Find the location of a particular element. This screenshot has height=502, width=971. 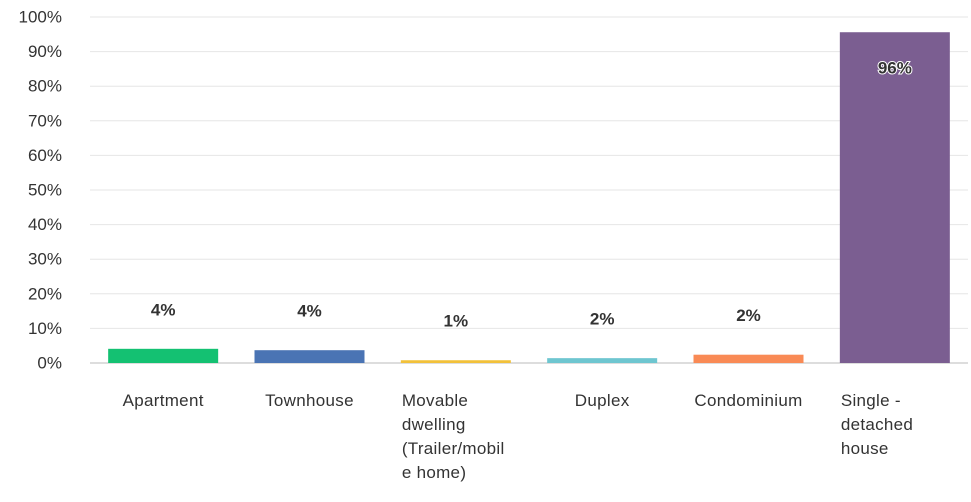

x-tick-label: Townhouse is located at coordinates (309, 400).